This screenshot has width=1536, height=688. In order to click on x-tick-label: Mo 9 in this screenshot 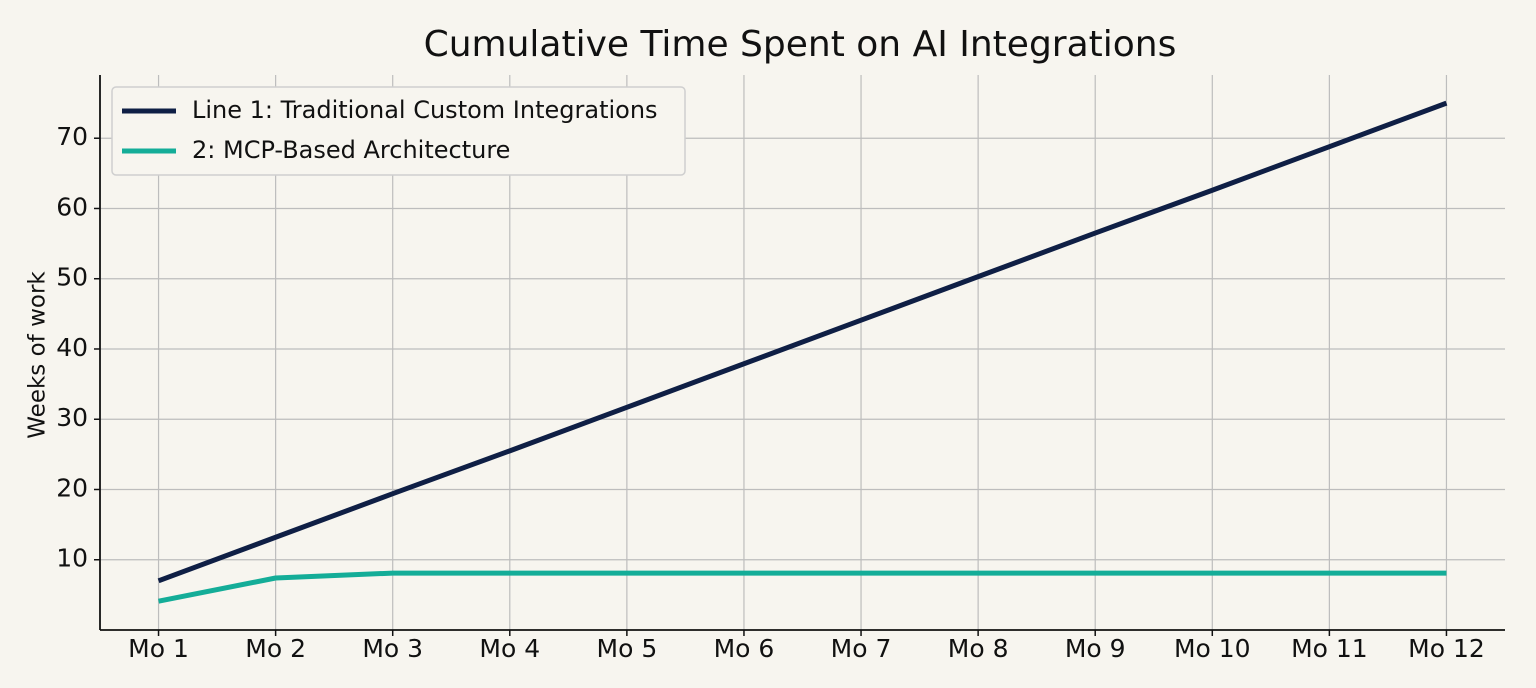, I will do `click(1095, 648)`.